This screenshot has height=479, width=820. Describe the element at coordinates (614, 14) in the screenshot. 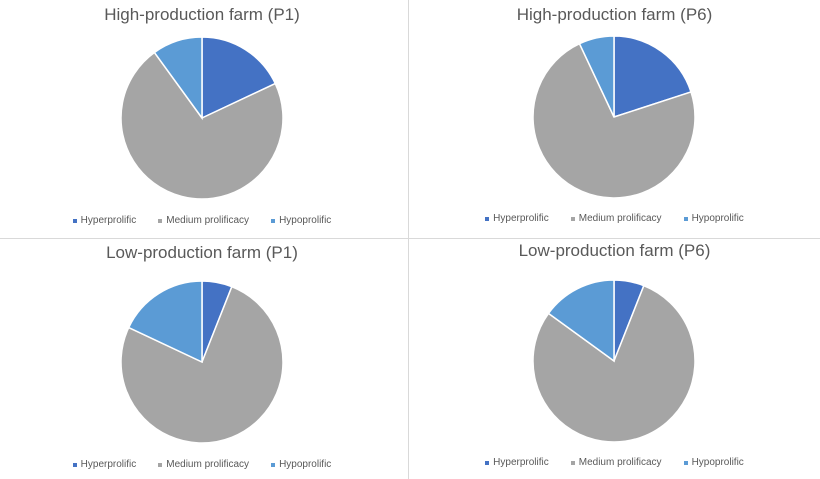

I see `chart-title: High-production farm (P6)` at that location.